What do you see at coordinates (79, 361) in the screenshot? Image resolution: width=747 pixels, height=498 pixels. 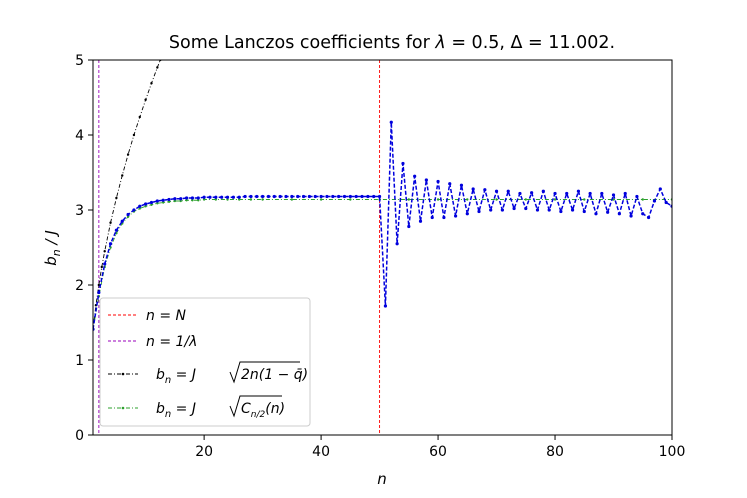 I see `y-tick-label: 1` at bounding box center [79, 361].